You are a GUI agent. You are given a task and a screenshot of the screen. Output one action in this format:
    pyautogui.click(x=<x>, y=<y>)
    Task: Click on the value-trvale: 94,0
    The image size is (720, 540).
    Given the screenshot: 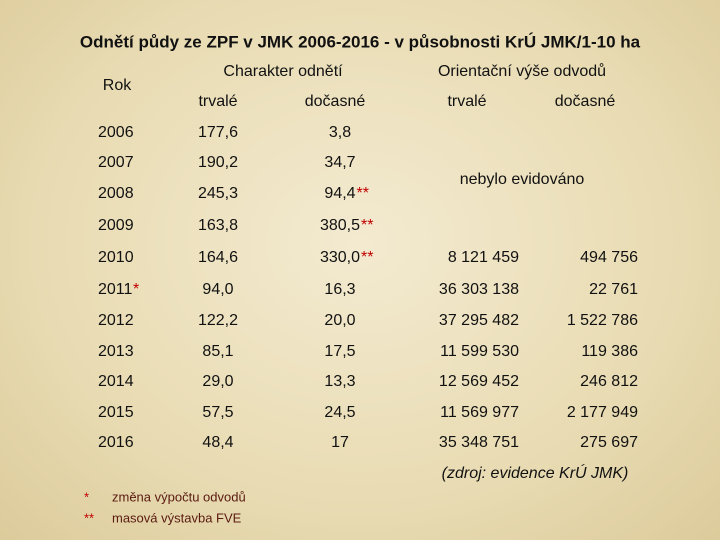 What is the action you would take?
    pyautogui.click(x=218, y=289)
    